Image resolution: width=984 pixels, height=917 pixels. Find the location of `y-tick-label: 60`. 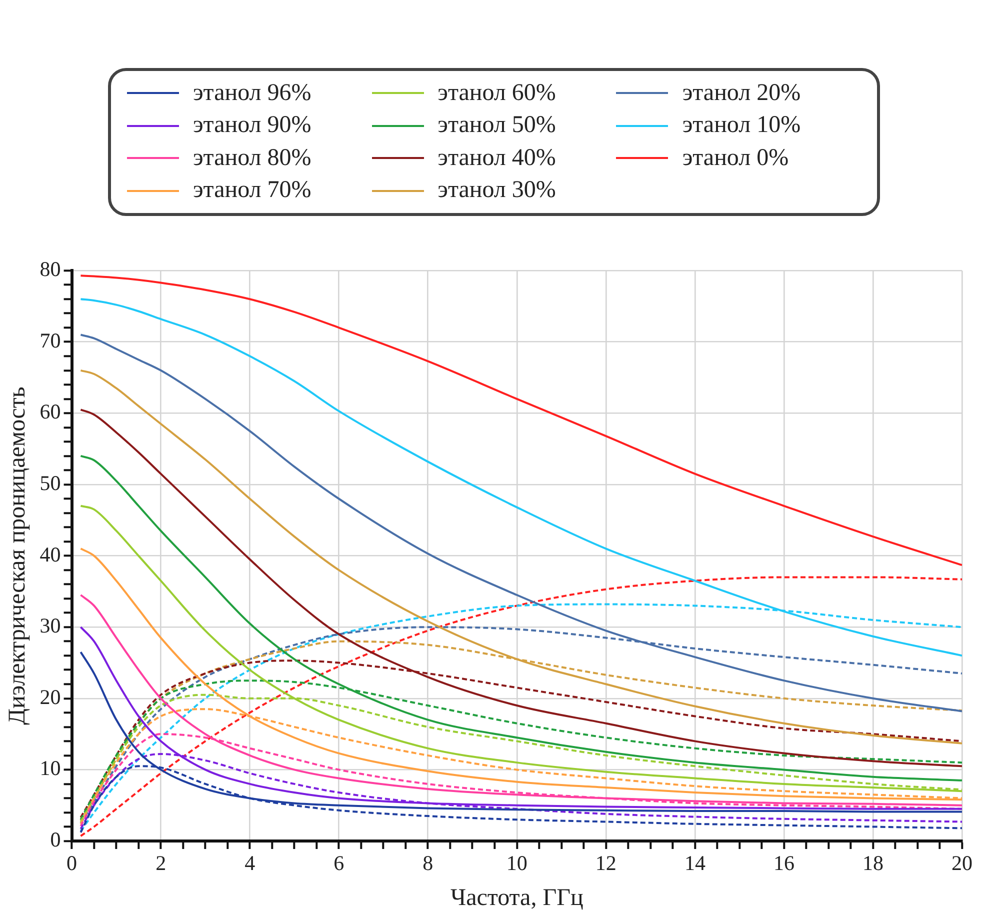

y-tick-label: 60 is located at coordinates (50, 412).